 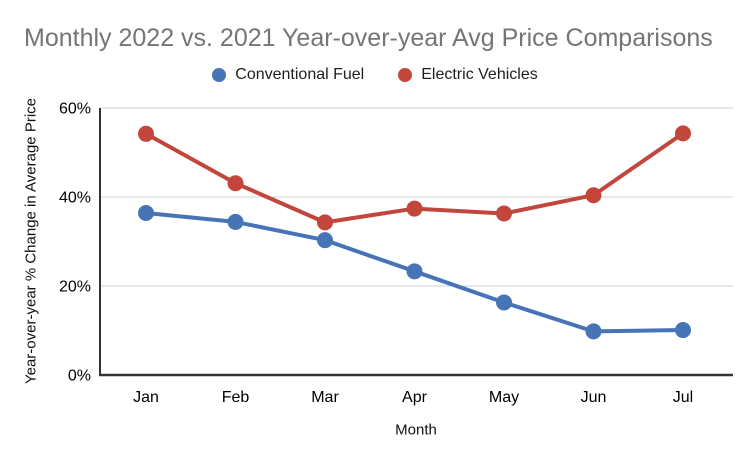 What do you see at coordinates (504, 302) in the screenshot?
I see `data-point-conventional-fuel-may` at bounding box center [504, 302].